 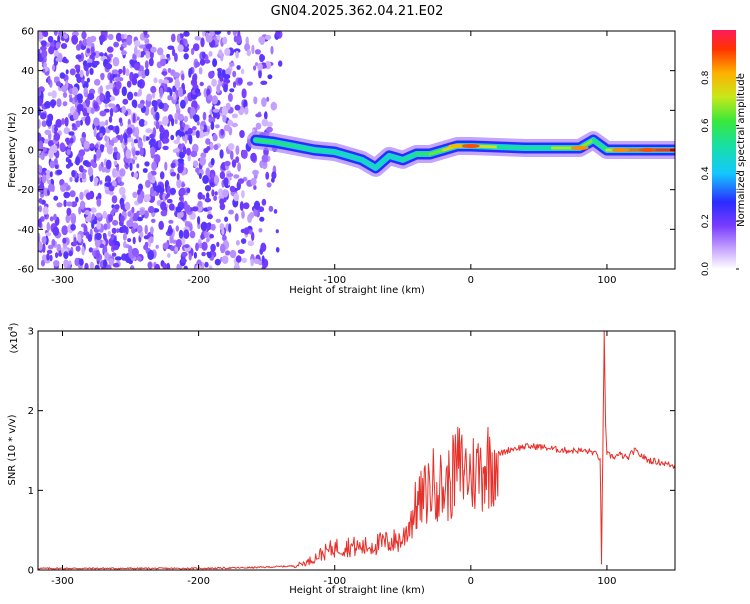 I want to click on snr-y-tick-label: 1, so click(x=31, y=491).